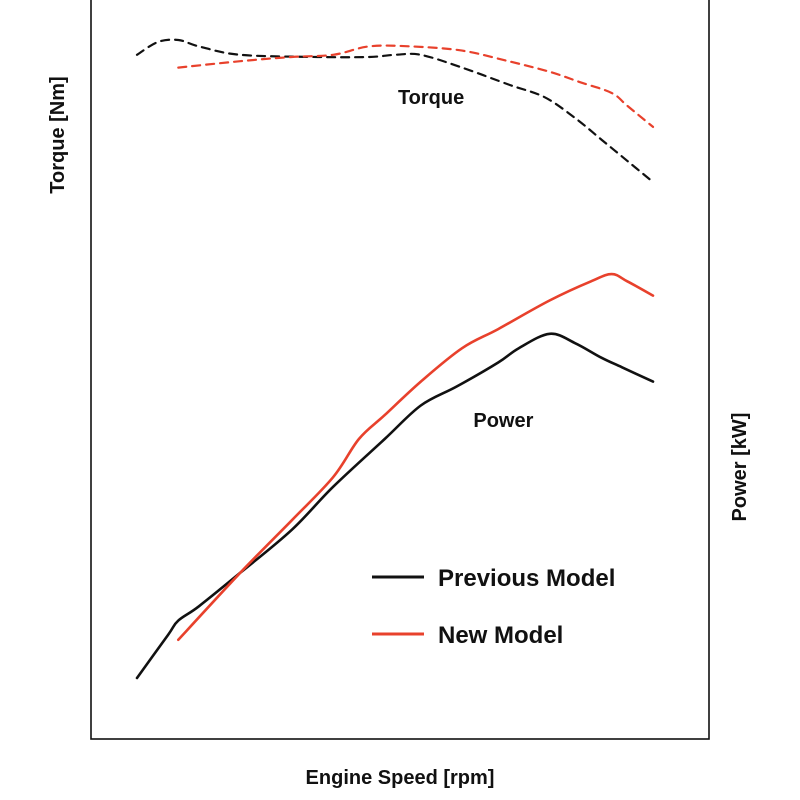  Describe the element at coordinates (526, 578) in the screenshot. I see `legend-label-previous-model: Previous Model` at that location.